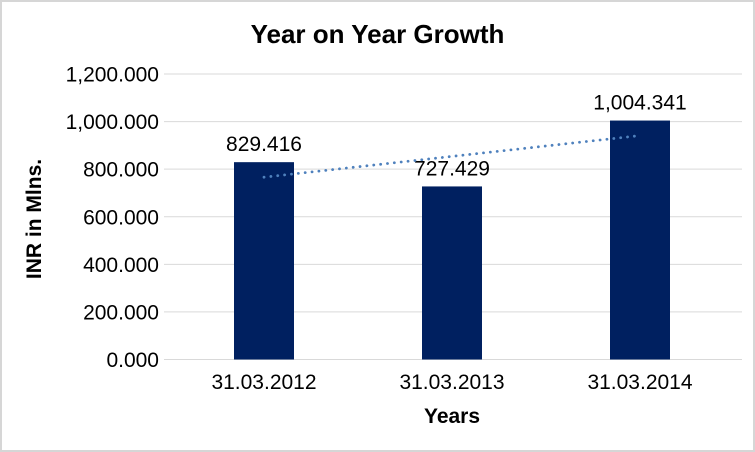 This screenshot has height=452, width=755. What do you see at coordinates (451, 382) in the screenshot?
I see `x-category-label: 31.03.2013` at bounding box center [451, 382].